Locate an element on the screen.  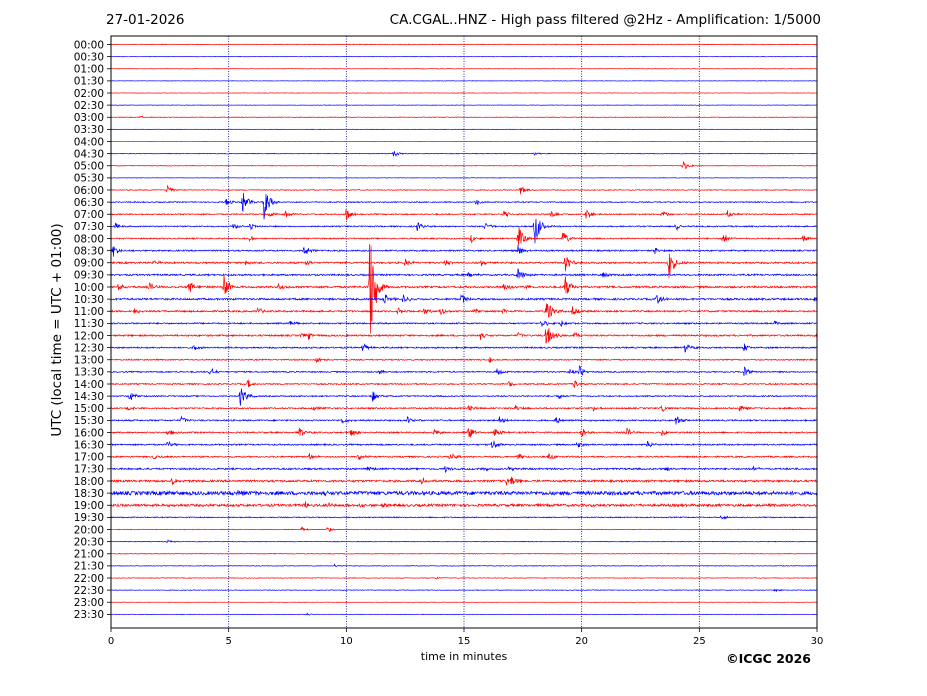
y-tick-label: 15:30 is located at coordinates (89, 421).